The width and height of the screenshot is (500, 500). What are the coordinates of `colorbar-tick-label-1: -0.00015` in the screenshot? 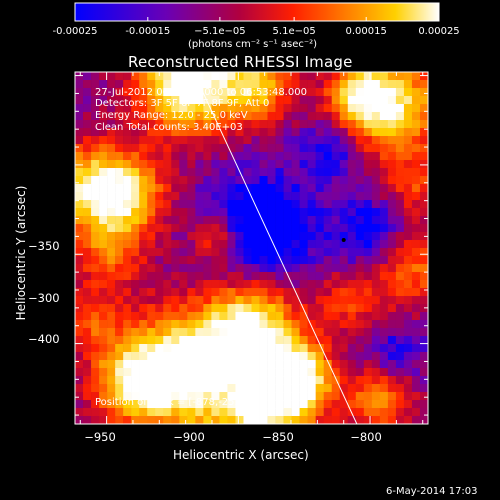 It's located at (148, 31).